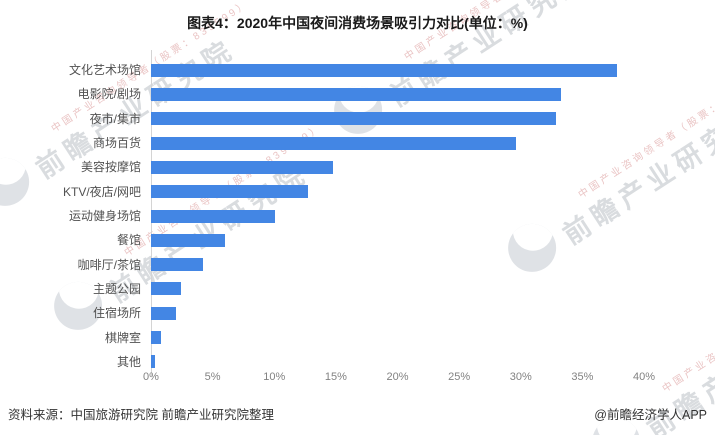  What do you see at coordinates (128, 240) in the screenshot?
I see `category-label: 餐馆` at bounding box center [128, 240].